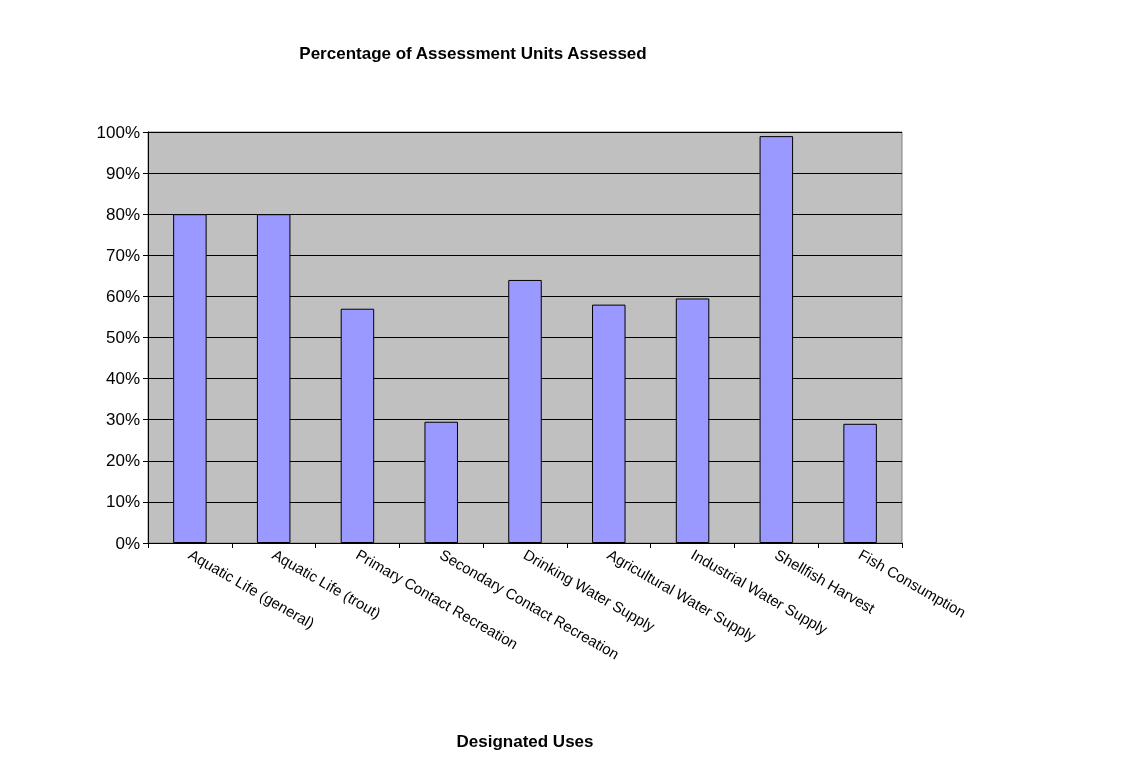 The height and width of the screenshot is (772, 1146). What do you see at coordinates (122, 173) in the screenshot?
I see `y-tick-label: 90%` at bounding box center [122, 173].